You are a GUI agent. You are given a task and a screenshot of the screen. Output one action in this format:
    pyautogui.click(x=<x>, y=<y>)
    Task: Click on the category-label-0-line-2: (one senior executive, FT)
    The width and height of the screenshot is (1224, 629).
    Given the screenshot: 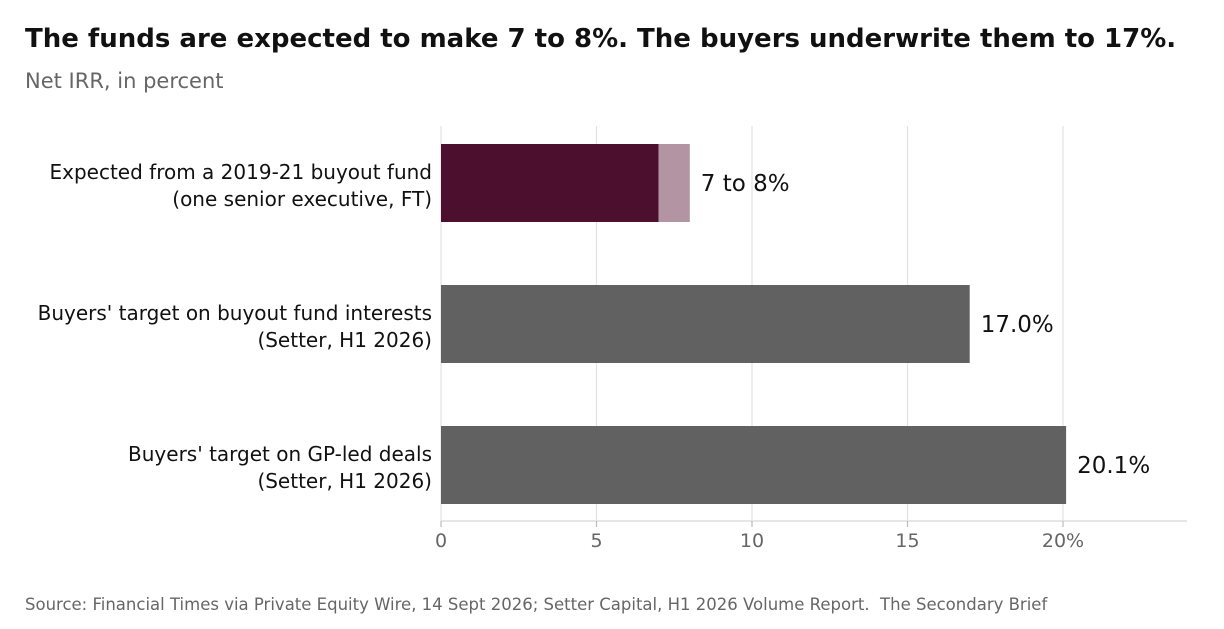 What is the action you would take?
    pyautogui.click(x=302, y=199)
    